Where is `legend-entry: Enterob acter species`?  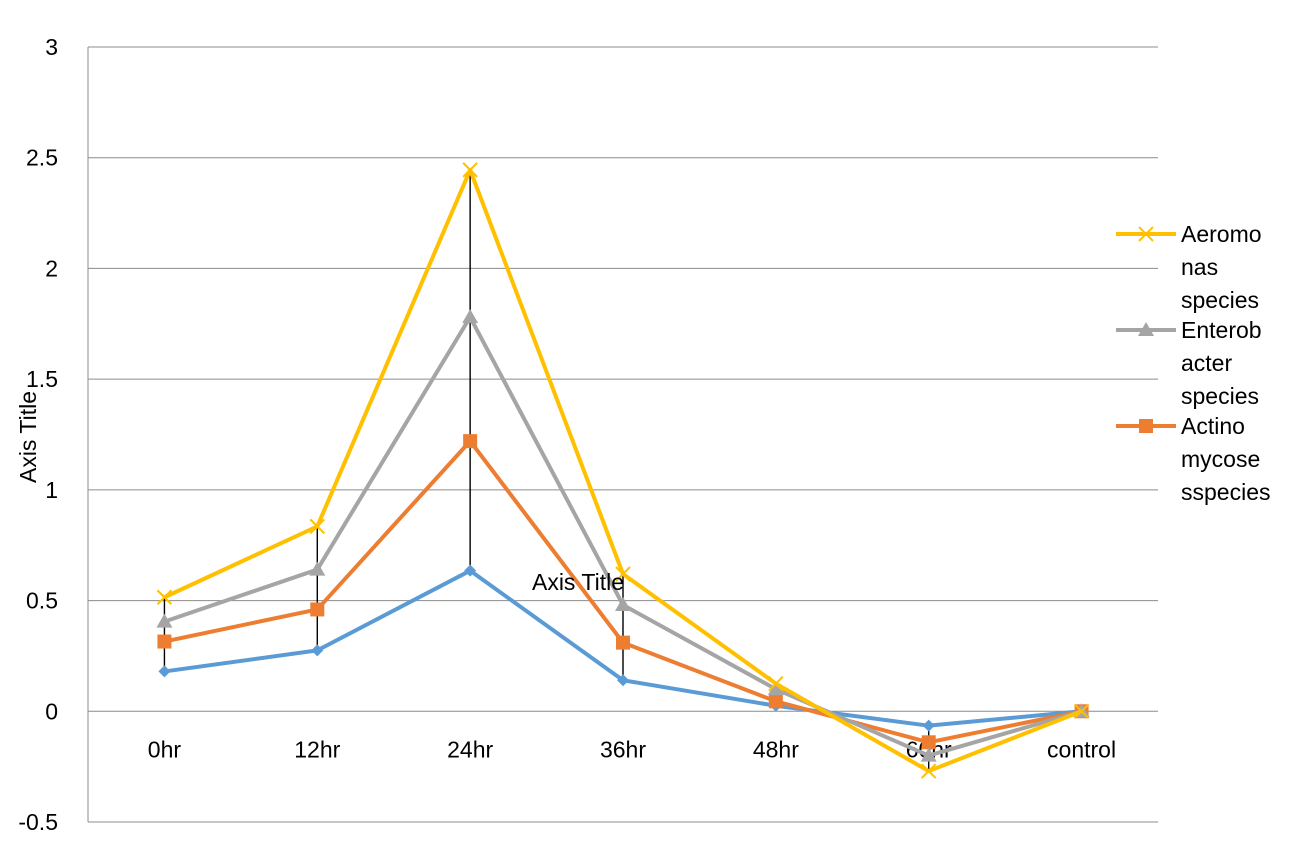 legend-entry: Enterob acter species is located at coordinates (1189, 363).